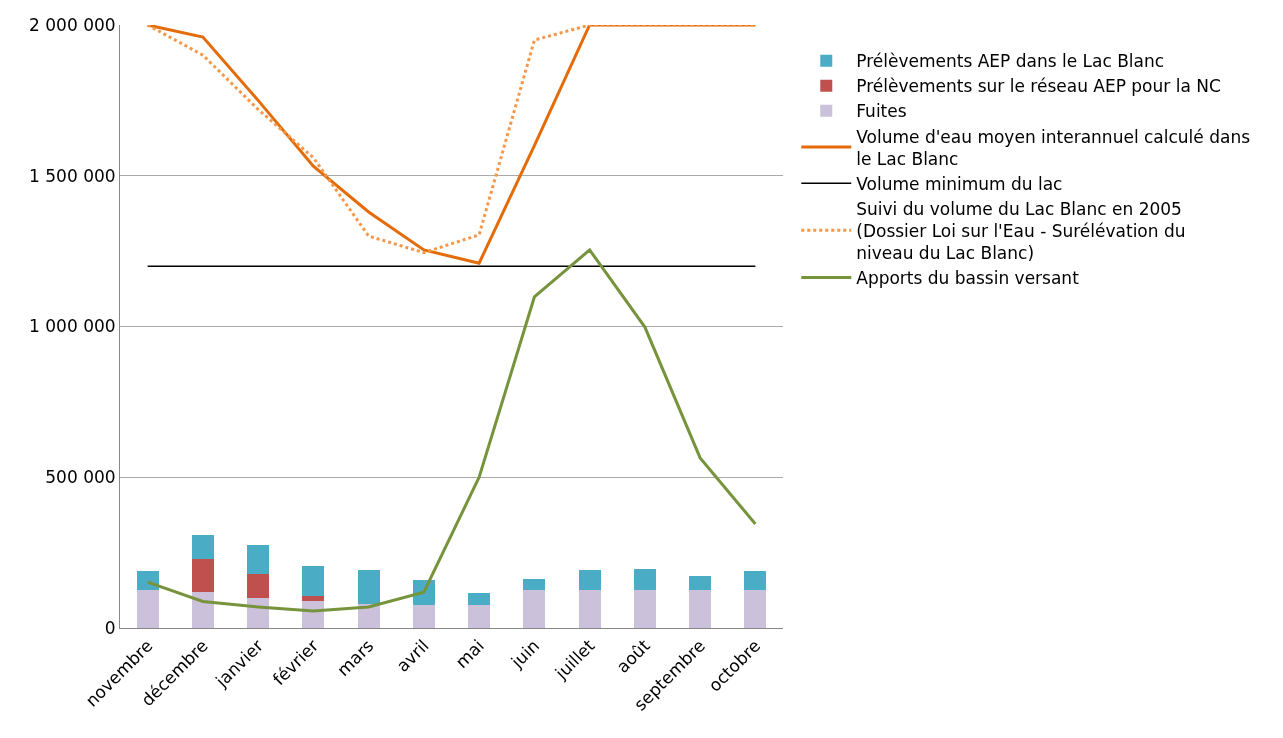  I want to click on legend-label: Prélèvements AEP dans le Lac Blanc, so click(1010, 61).